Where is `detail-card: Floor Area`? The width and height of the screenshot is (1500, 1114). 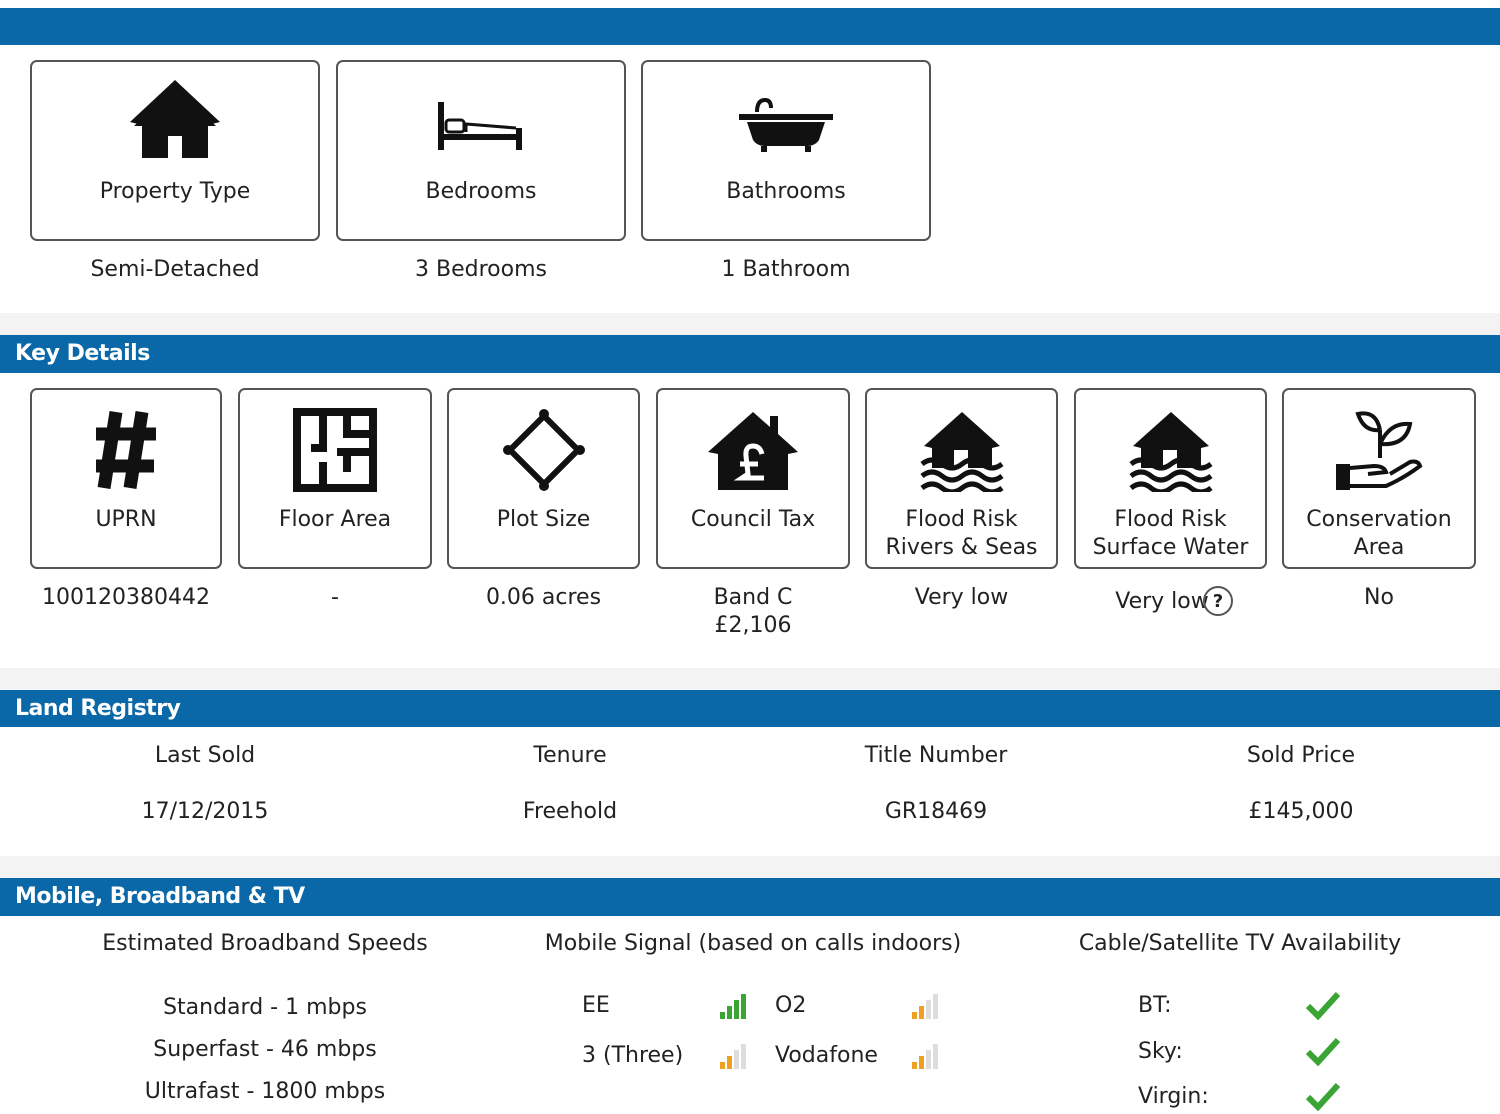 detail-card: Floor Area is located at coordinates (335, 478).